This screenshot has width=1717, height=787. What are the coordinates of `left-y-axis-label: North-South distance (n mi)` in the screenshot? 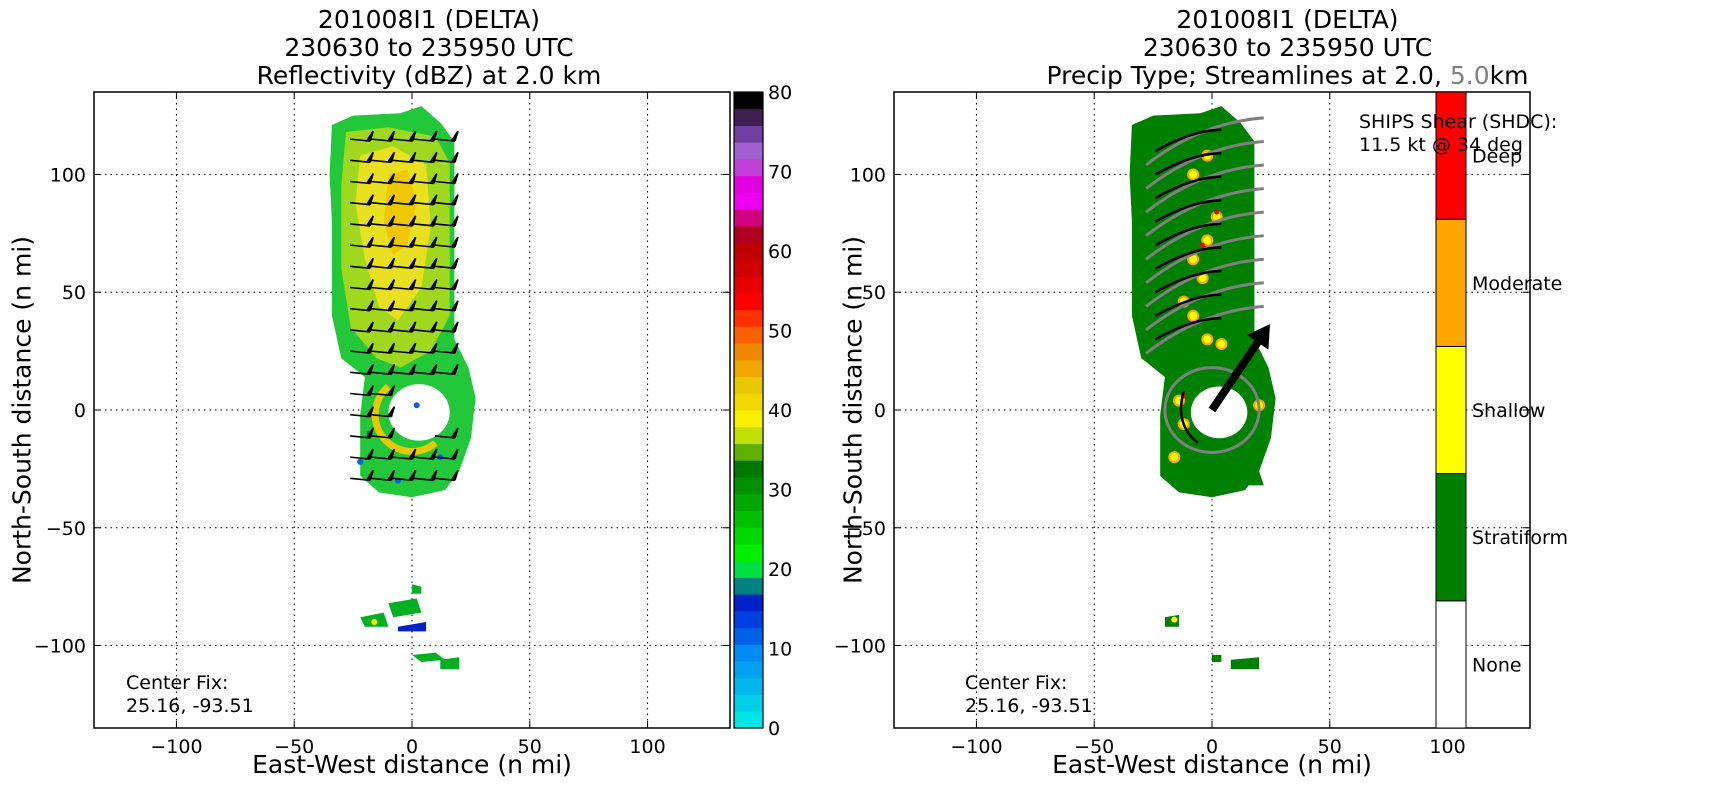 It's located at (22, 410).